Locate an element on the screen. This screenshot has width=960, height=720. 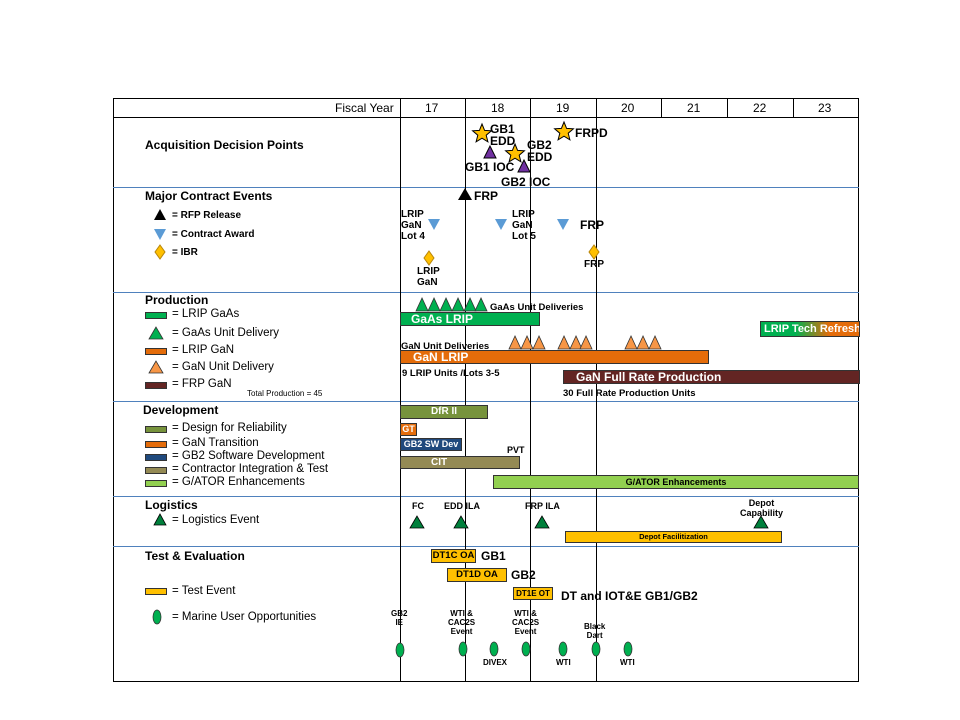
lot5-award-triangle is located at coordinates (501, 224).